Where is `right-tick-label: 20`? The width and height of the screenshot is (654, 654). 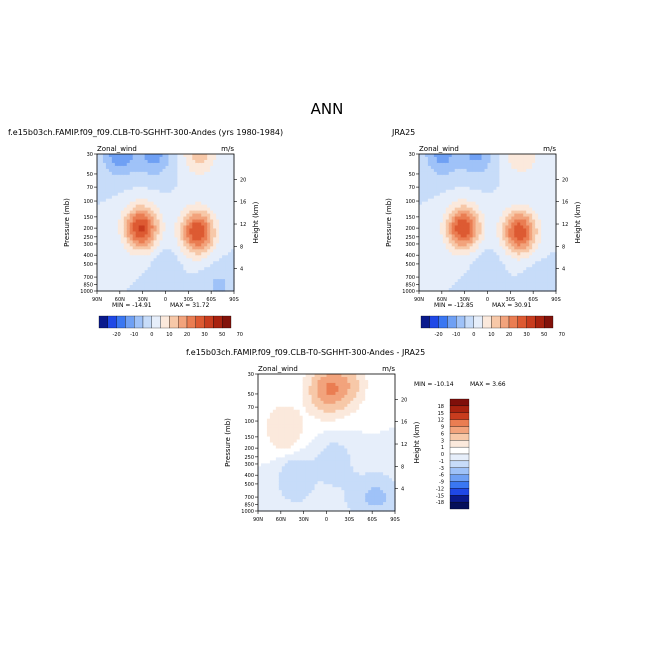
right-tick-label: 20 is located at coordinates (243, 180).